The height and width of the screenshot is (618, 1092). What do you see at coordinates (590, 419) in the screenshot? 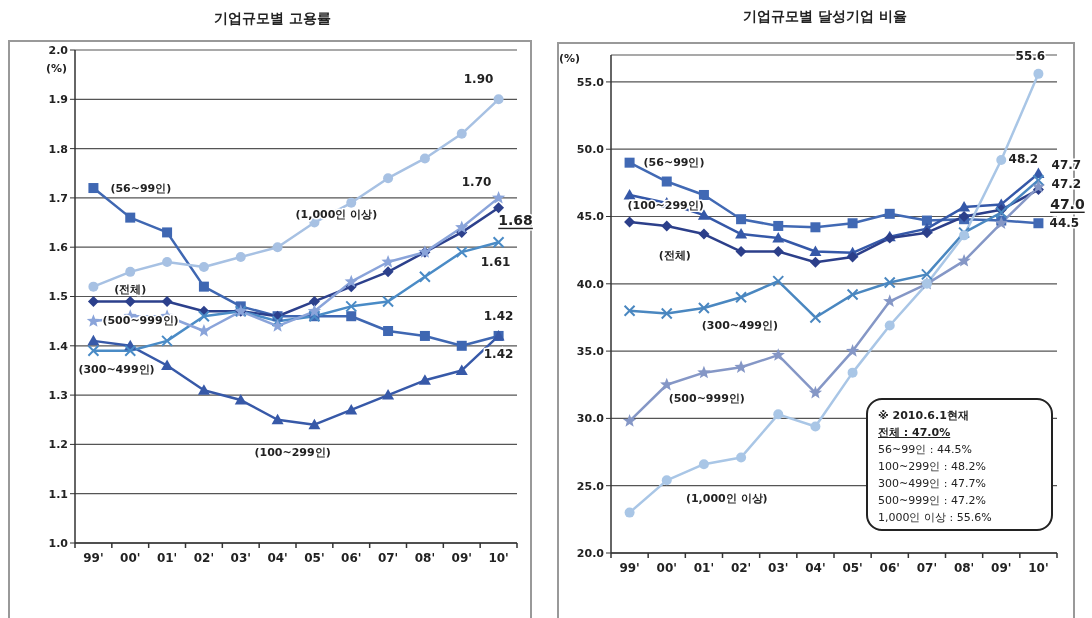
I see `y-tick-label: 30.0` at bounding box center [590, 419].